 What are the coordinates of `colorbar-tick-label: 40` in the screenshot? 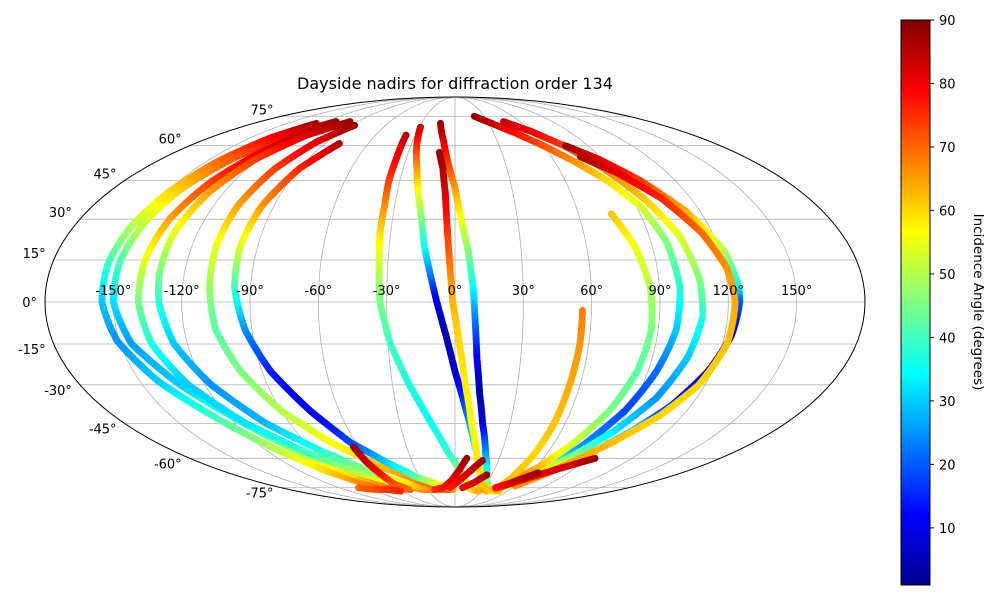 It's located at (947, 338).